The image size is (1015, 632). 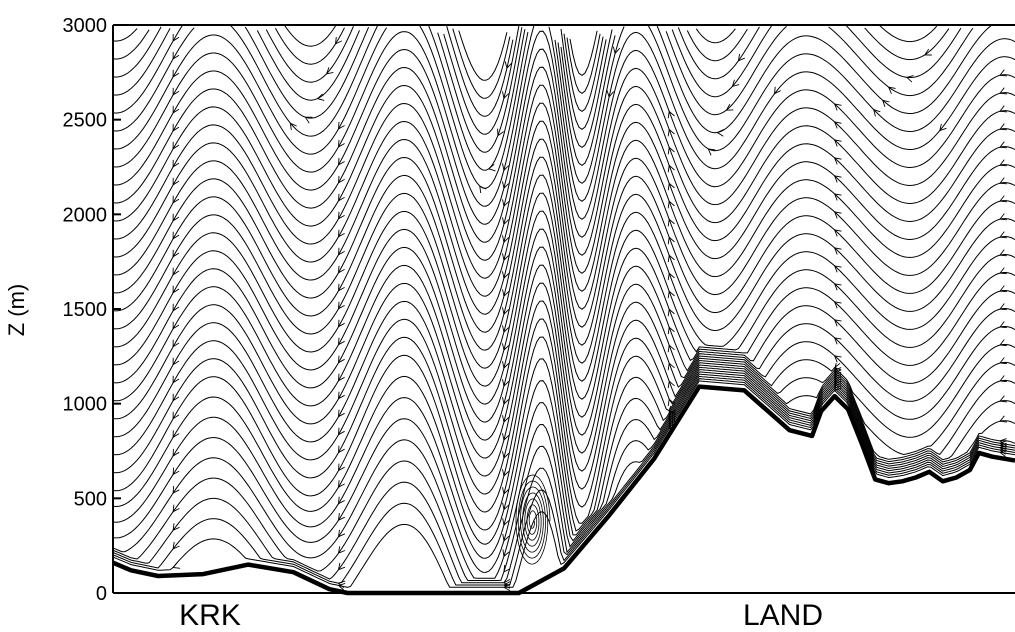 What do you see at coordinates (533, 519) in the screenshot?
I see `eddy-spiral` at bounding box center [533, 519].